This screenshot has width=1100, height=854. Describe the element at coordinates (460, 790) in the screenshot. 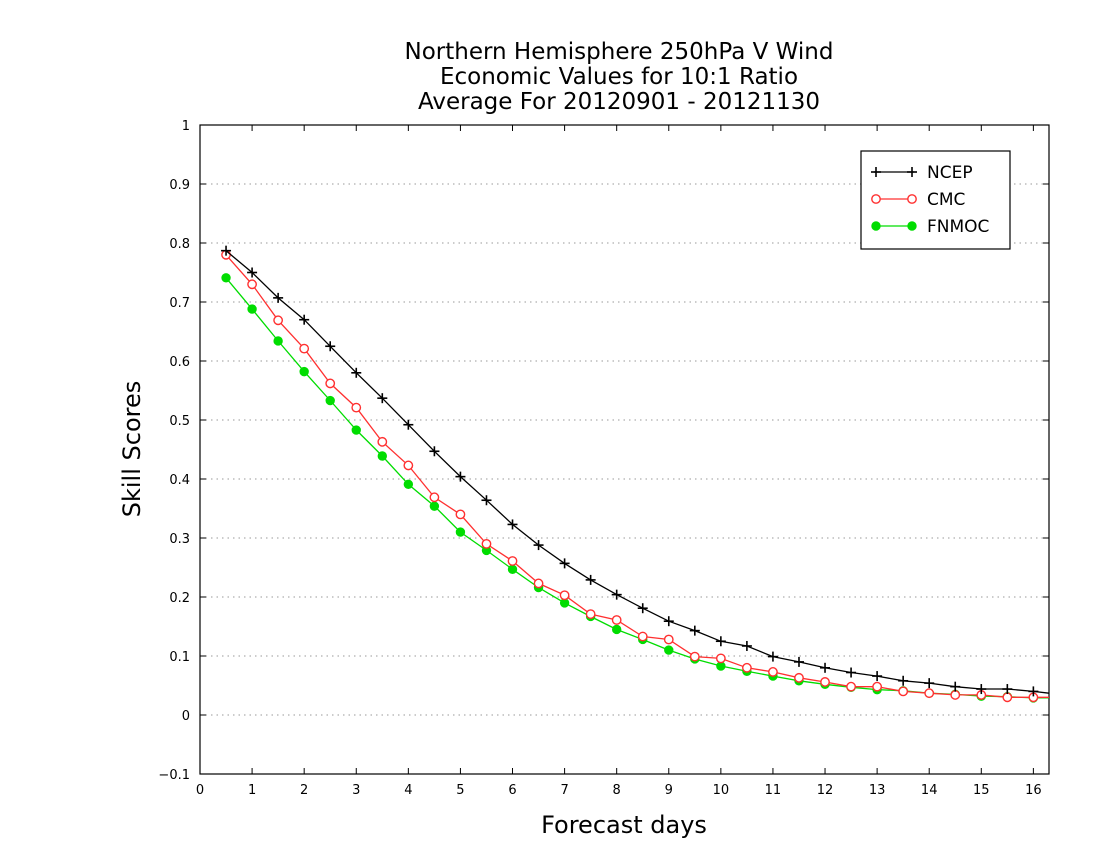

I see `x-tick-label: 5` at that location.